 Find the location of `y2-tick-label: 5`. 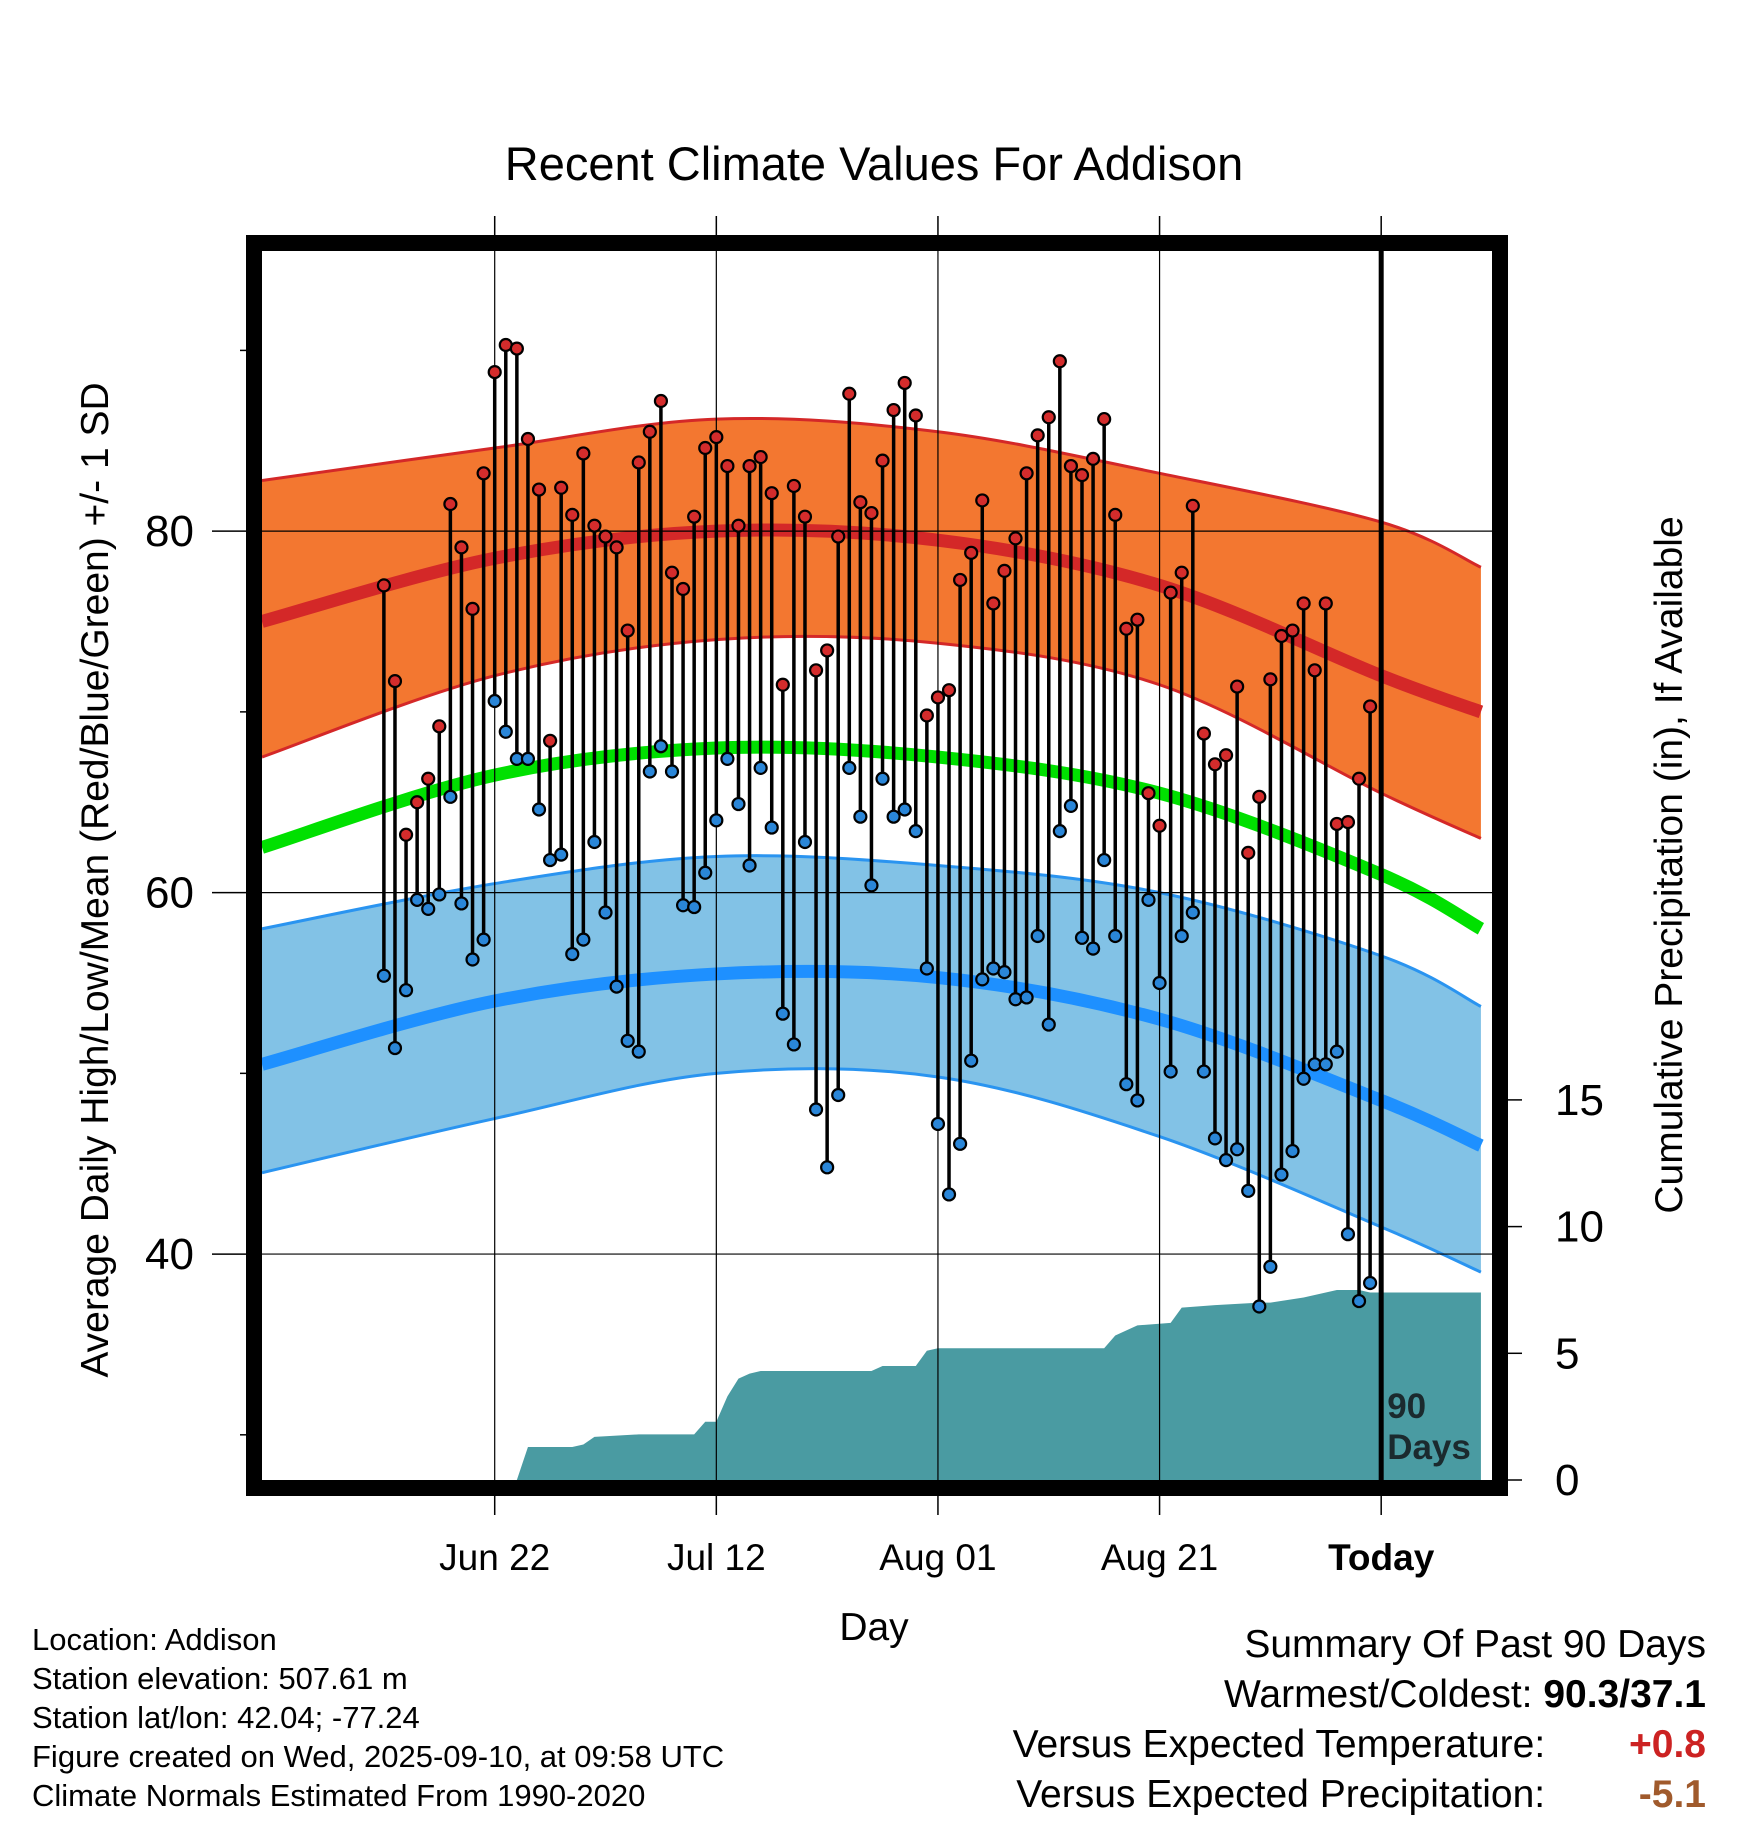

y2-tick-label: 5 is located at coordinates (1567, 1353).